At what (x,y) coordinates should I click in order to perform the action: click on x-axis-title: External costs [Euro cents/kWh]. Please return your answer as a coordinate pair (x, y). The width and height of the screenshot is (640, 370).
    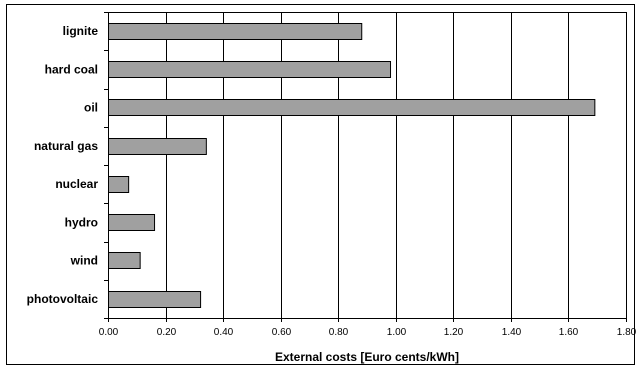
    Looking at the image, I should click on (367, 357).